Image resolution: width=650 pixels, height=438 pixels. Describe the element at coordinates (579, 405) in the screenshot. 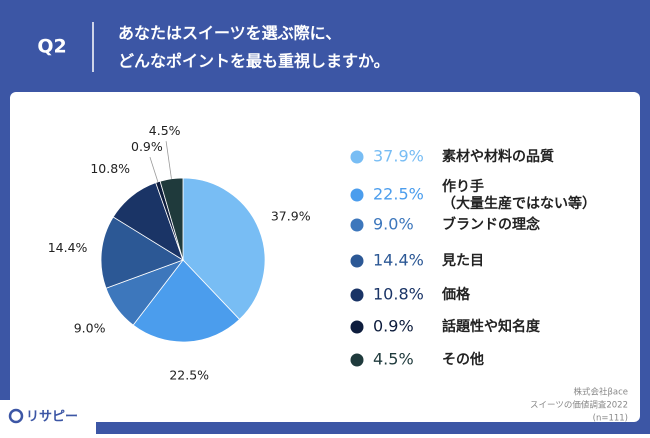

I see `source: スイーツの価値調査2022` at that location.